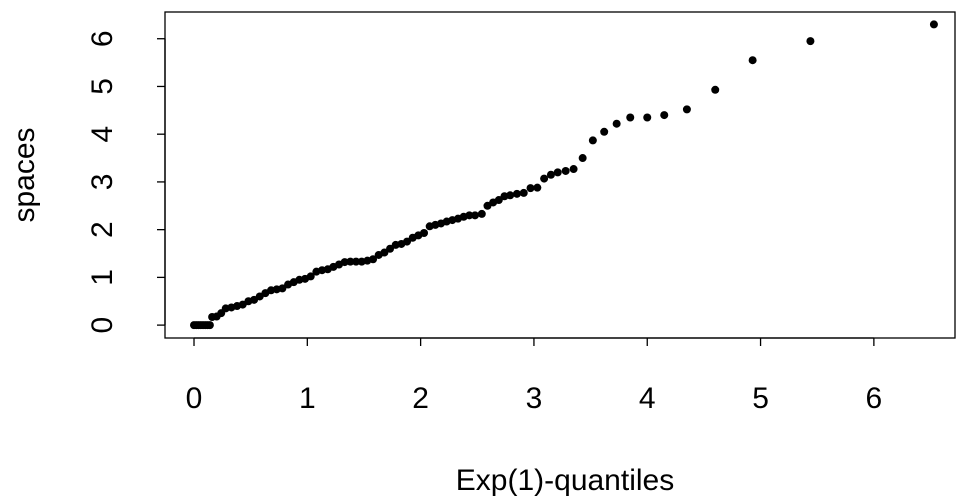 The width and height of the screenshot is (956, 504). What do you see at coordinates (24, 174) in the screenshot?
I see `y-axis-label: spaces` at bounding box center [24, 174].